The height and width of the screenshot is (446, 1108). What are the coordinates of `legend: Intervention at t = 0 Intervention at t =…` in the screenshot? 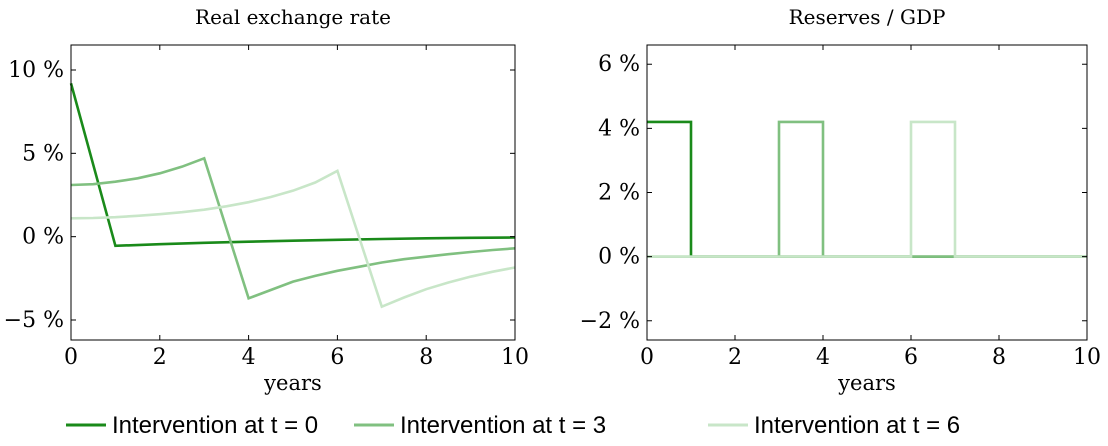 It's located at (513, 425).